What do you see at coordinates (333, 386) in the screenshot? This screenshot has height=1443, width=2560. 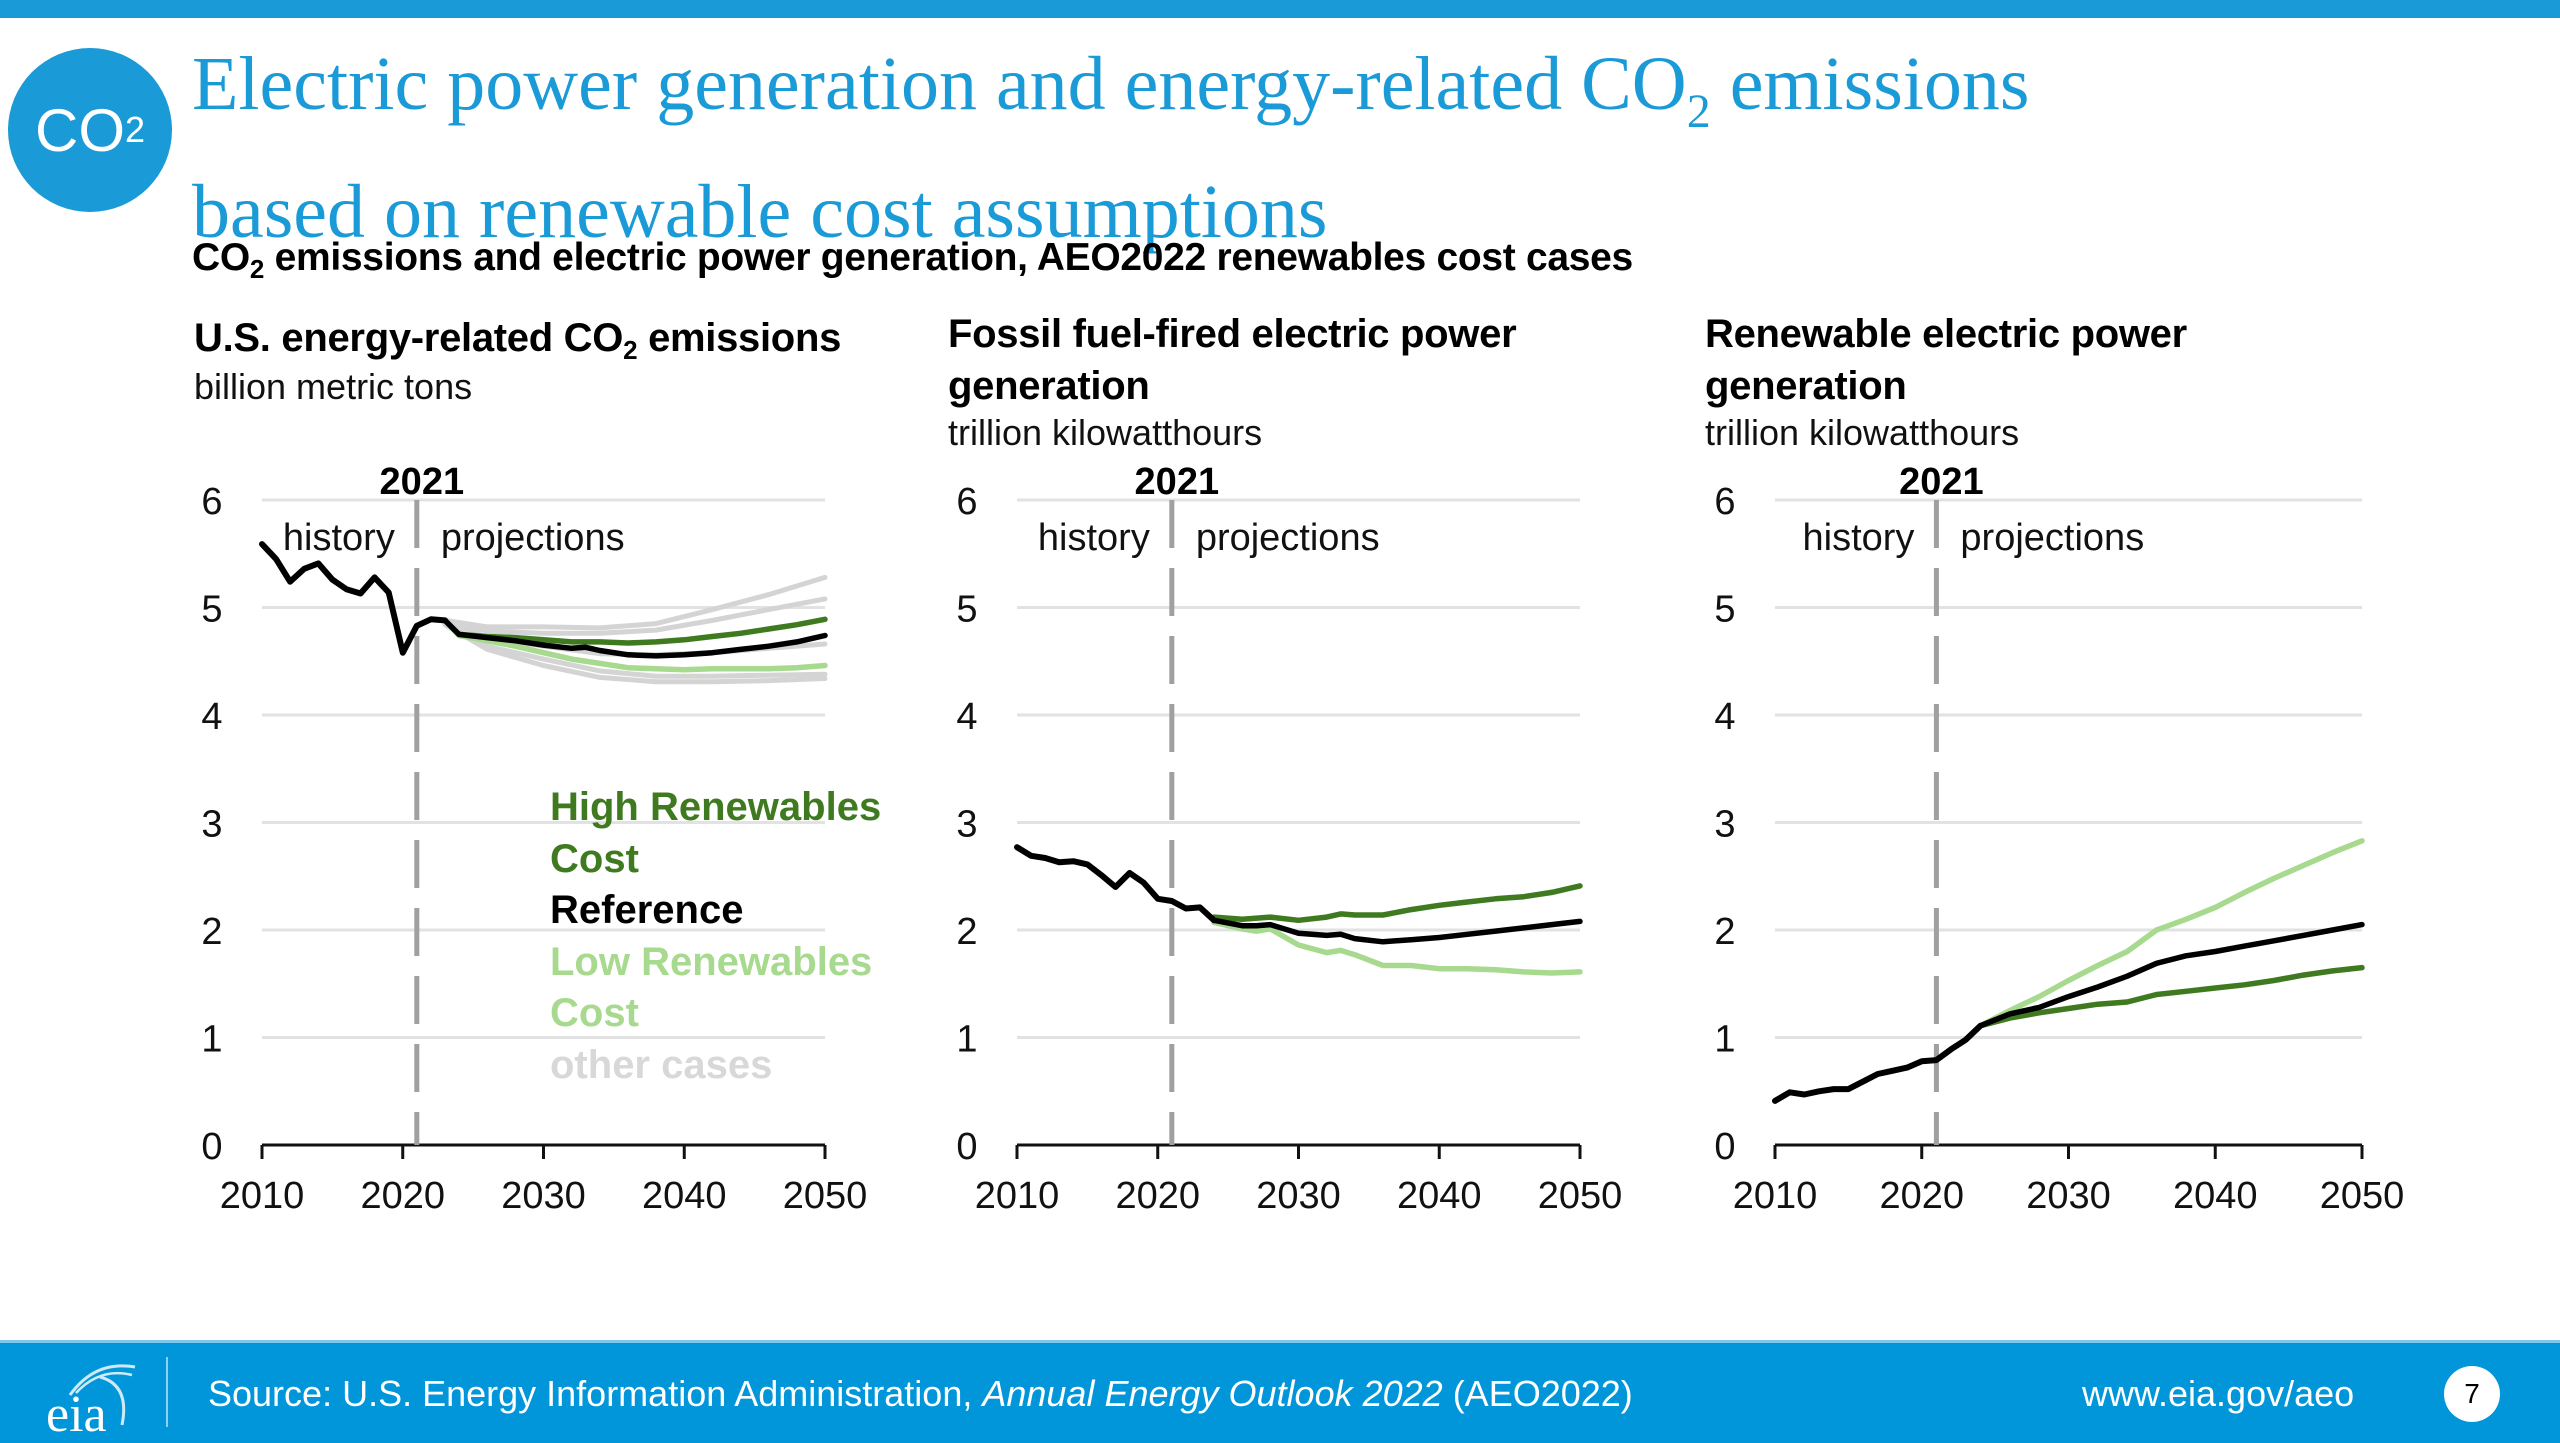 I see `panel1-units: billion metric tons` at bounding box center [333, 386].